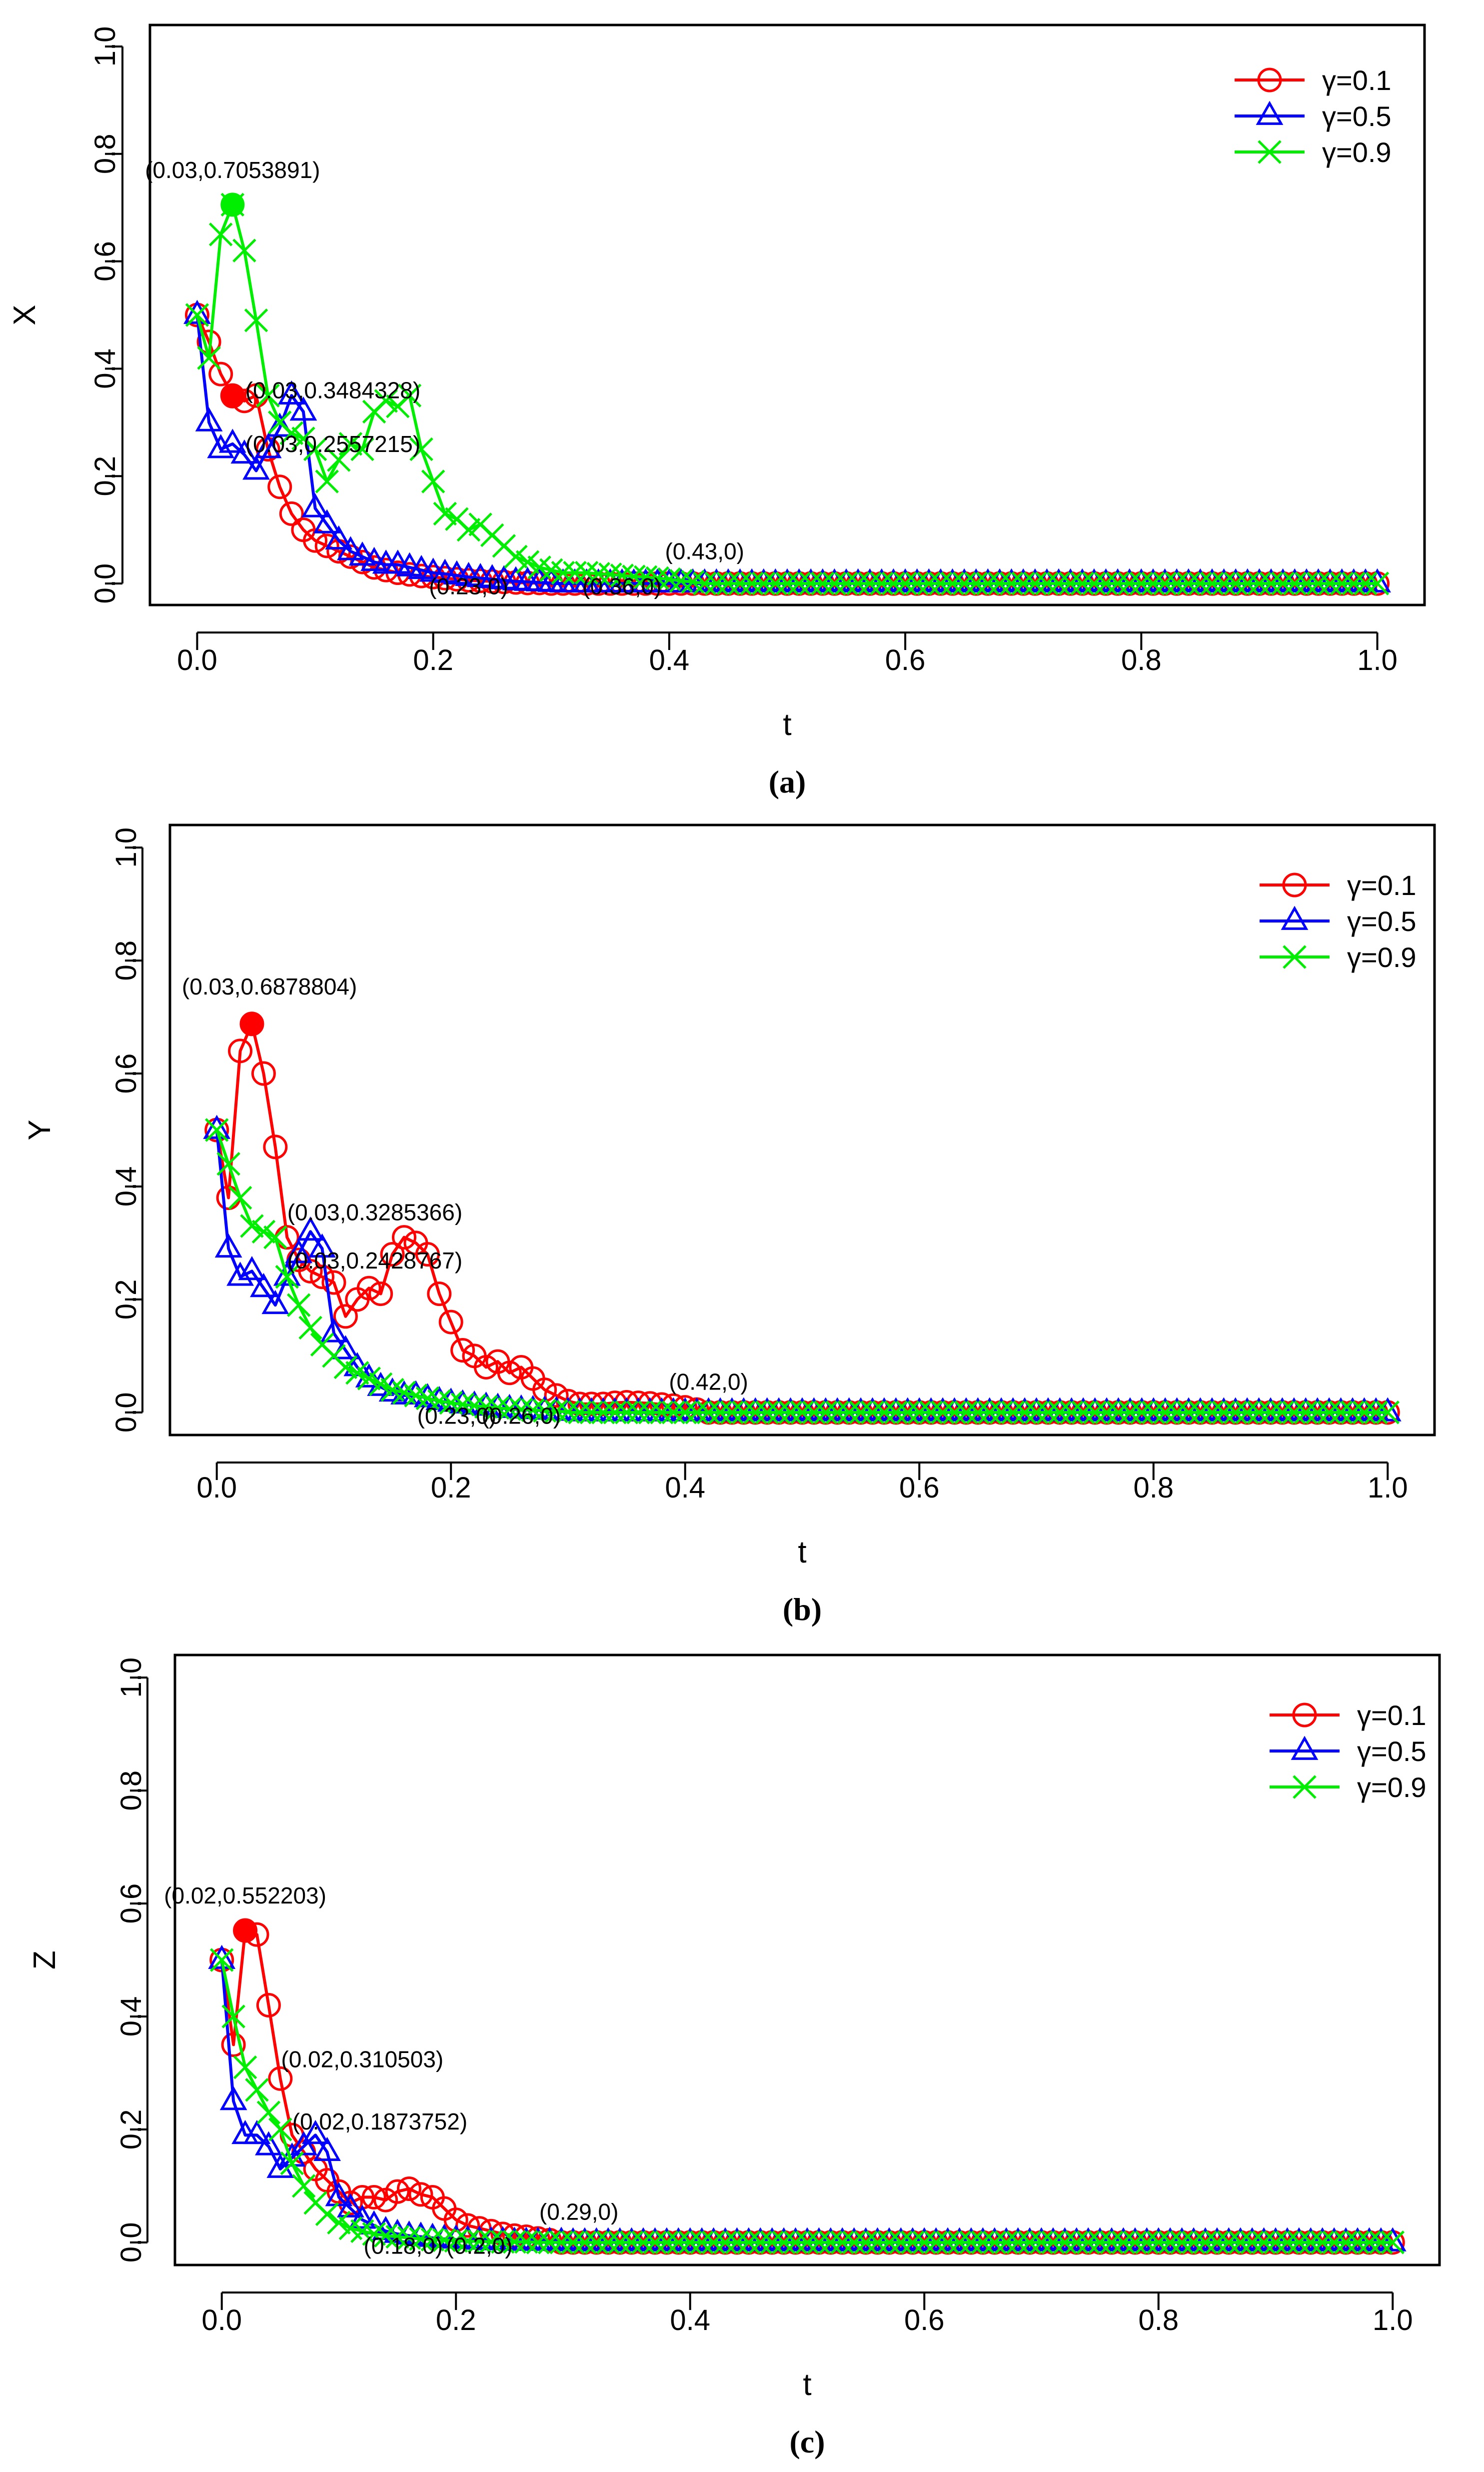  I want to click on y-tick-label: 0.4, so click(126, 1186).